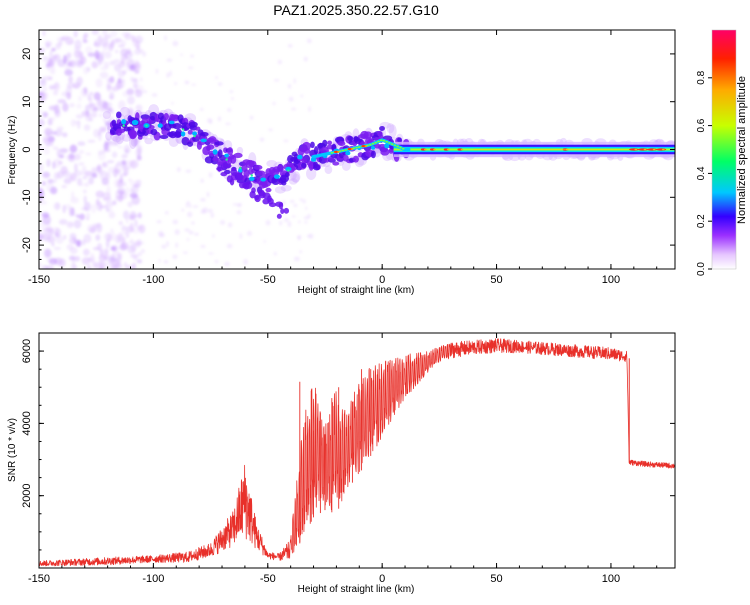 This screenshot has width=750, height=605. I want to click on colorbar-tick-label: 0.6, so click(701, 125).